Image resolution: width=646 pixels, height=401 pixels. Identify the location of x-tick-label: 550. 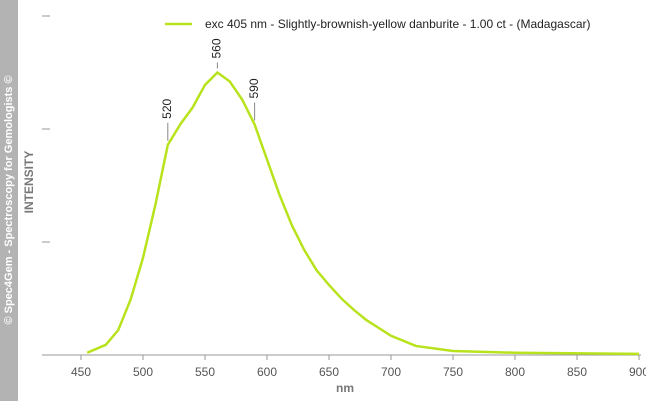
(205, 372).